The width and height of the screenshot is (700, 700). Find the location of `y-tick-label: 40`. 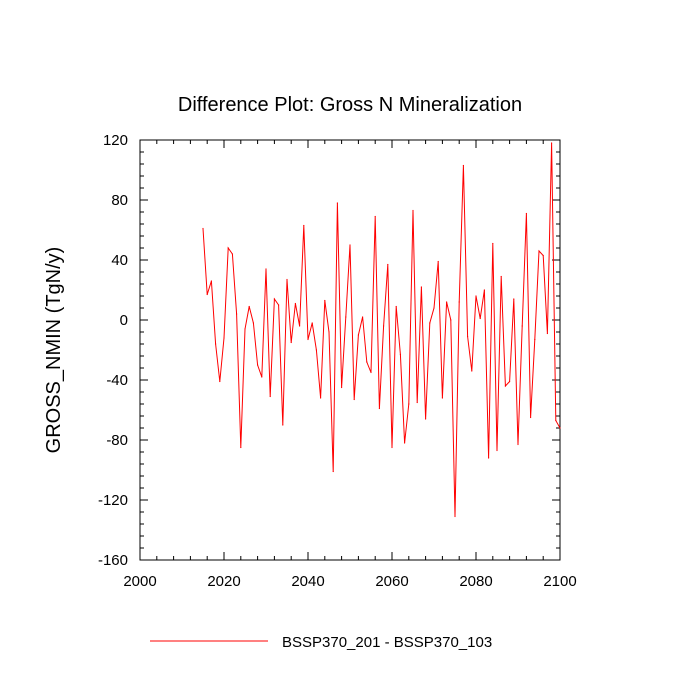

y-tick-label: 40 is located at coordinates (119, 260).